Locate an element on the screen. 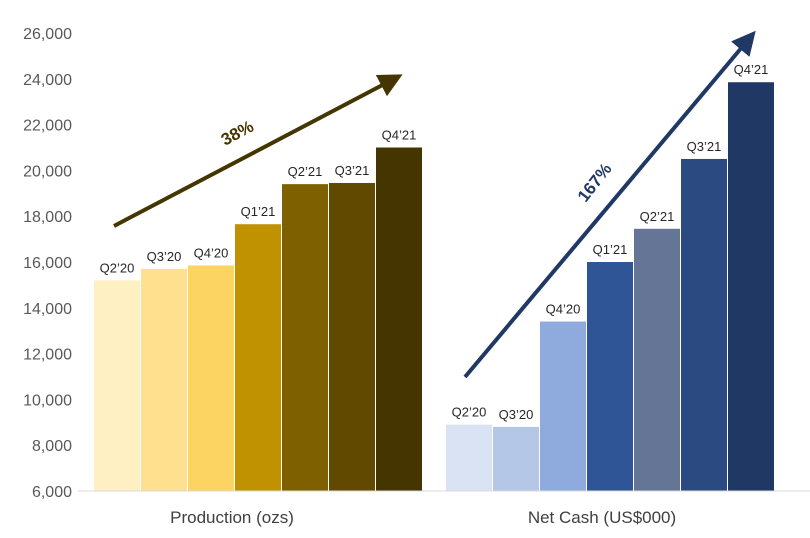  y-tick-label: 18,000 is located at coordinates (47, 217).